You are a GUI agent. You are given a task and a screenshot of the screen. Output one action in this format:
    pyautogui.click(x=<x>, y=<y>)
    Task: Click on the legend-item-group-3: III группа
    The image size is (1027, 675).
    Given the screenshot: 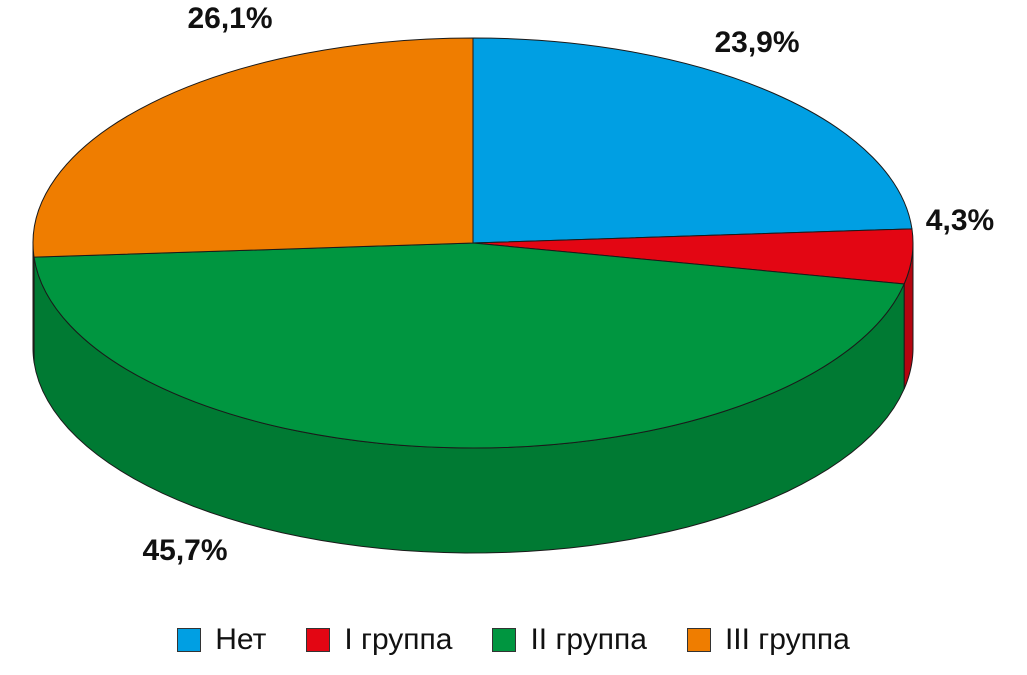 What is the action you would take?
    pyautogui.click(x=768, y=640)
    